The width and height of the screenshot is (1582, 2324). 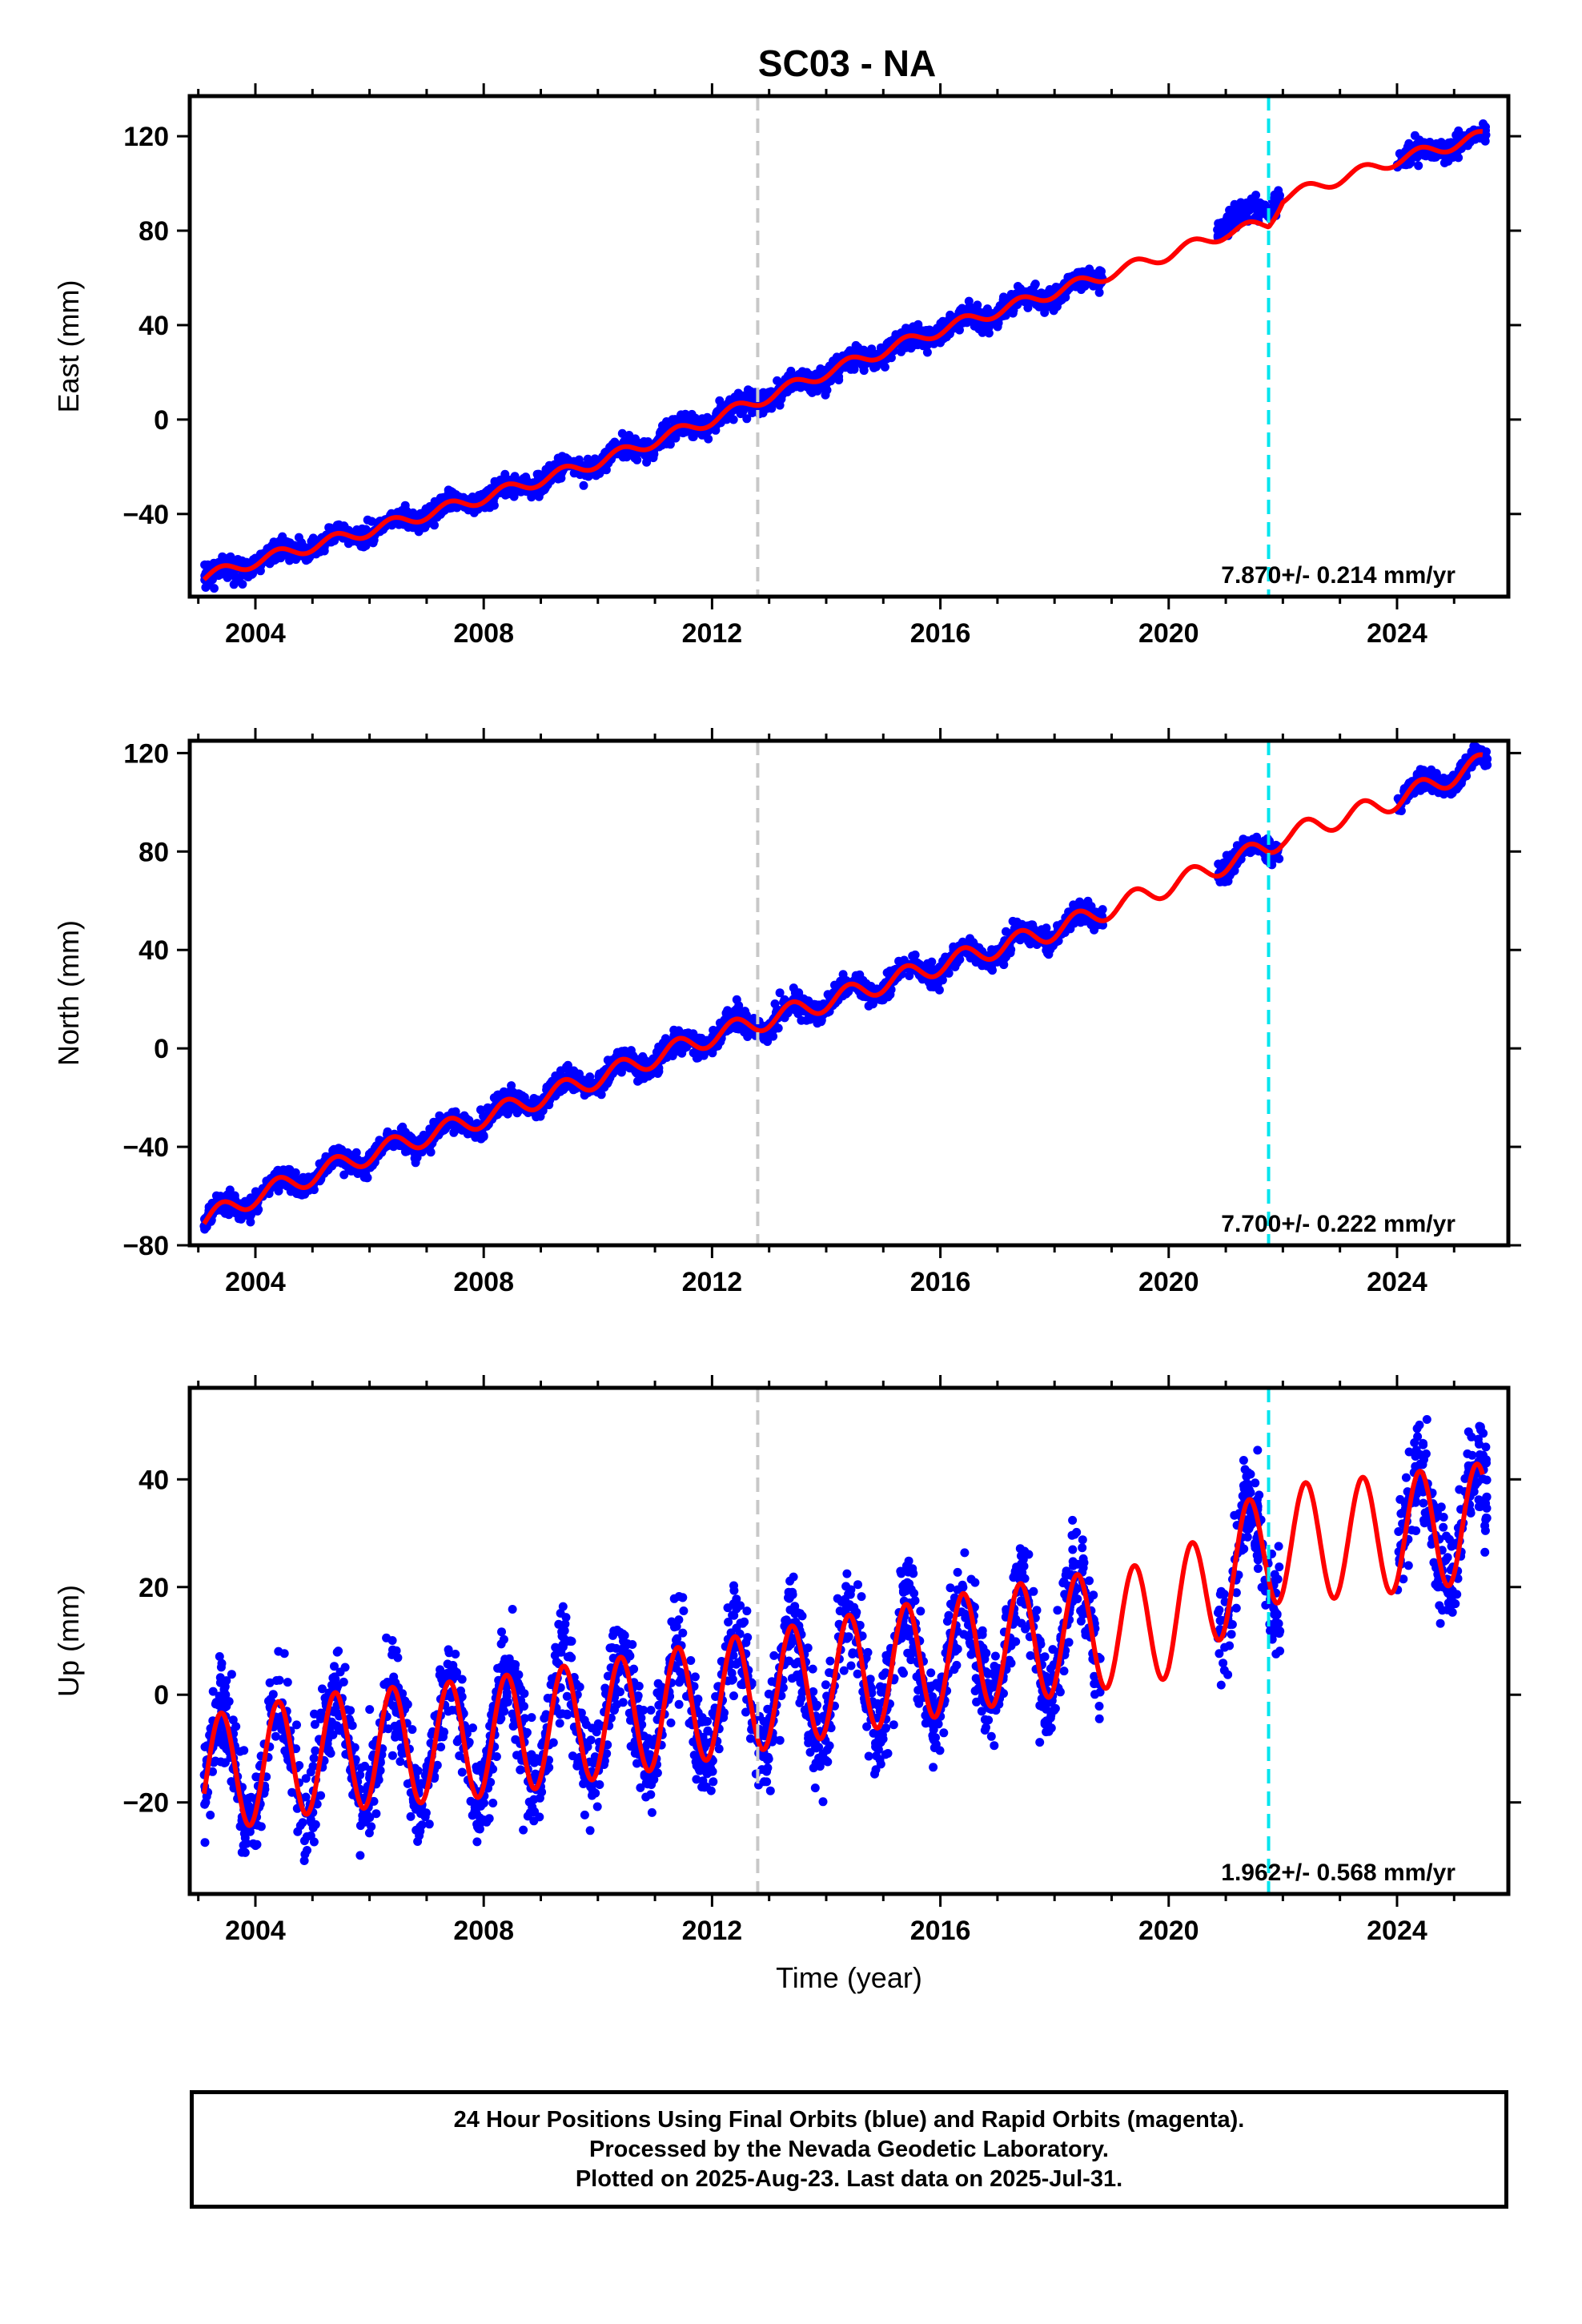 What do you see at coordinates (146, 137) in the screenshot?
I see `y-tick-label: 120` at bounding box center [146, 137].